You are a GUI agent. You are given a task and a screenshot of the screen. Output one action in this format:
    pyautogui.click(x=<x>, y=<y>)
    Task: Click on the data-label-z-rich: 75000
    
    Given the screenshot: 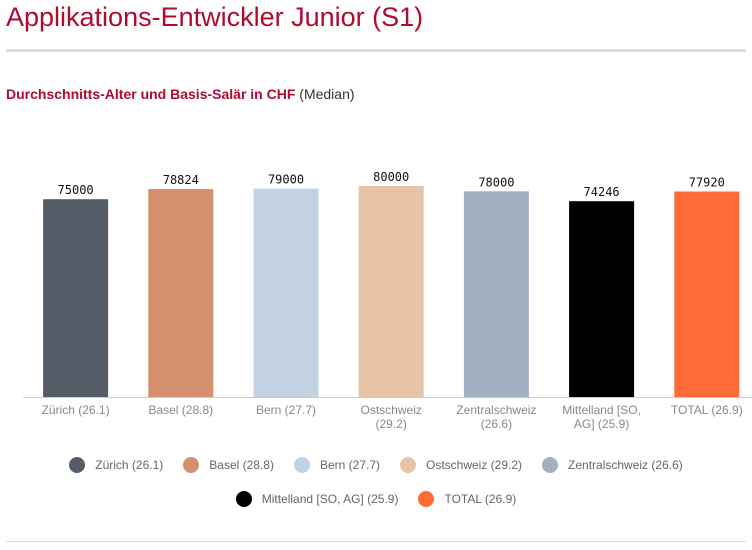 What is the action you would take?
    pyautogui.click(x=76, y=190)
    